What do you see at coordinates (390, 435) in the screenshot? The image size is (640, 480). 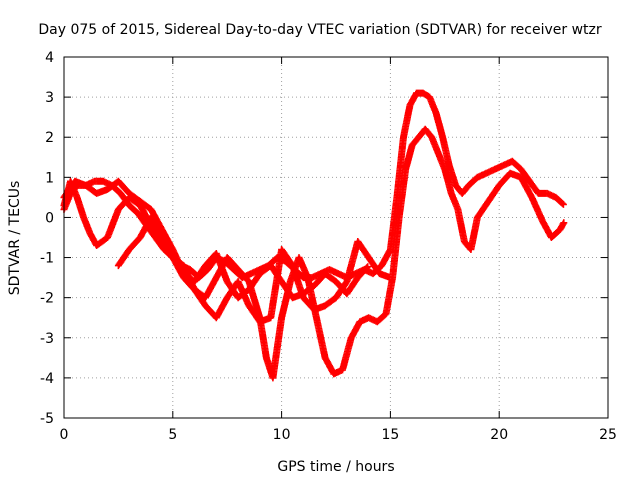 I see `x-tick-label: 15` at bounding box center [390, 435].